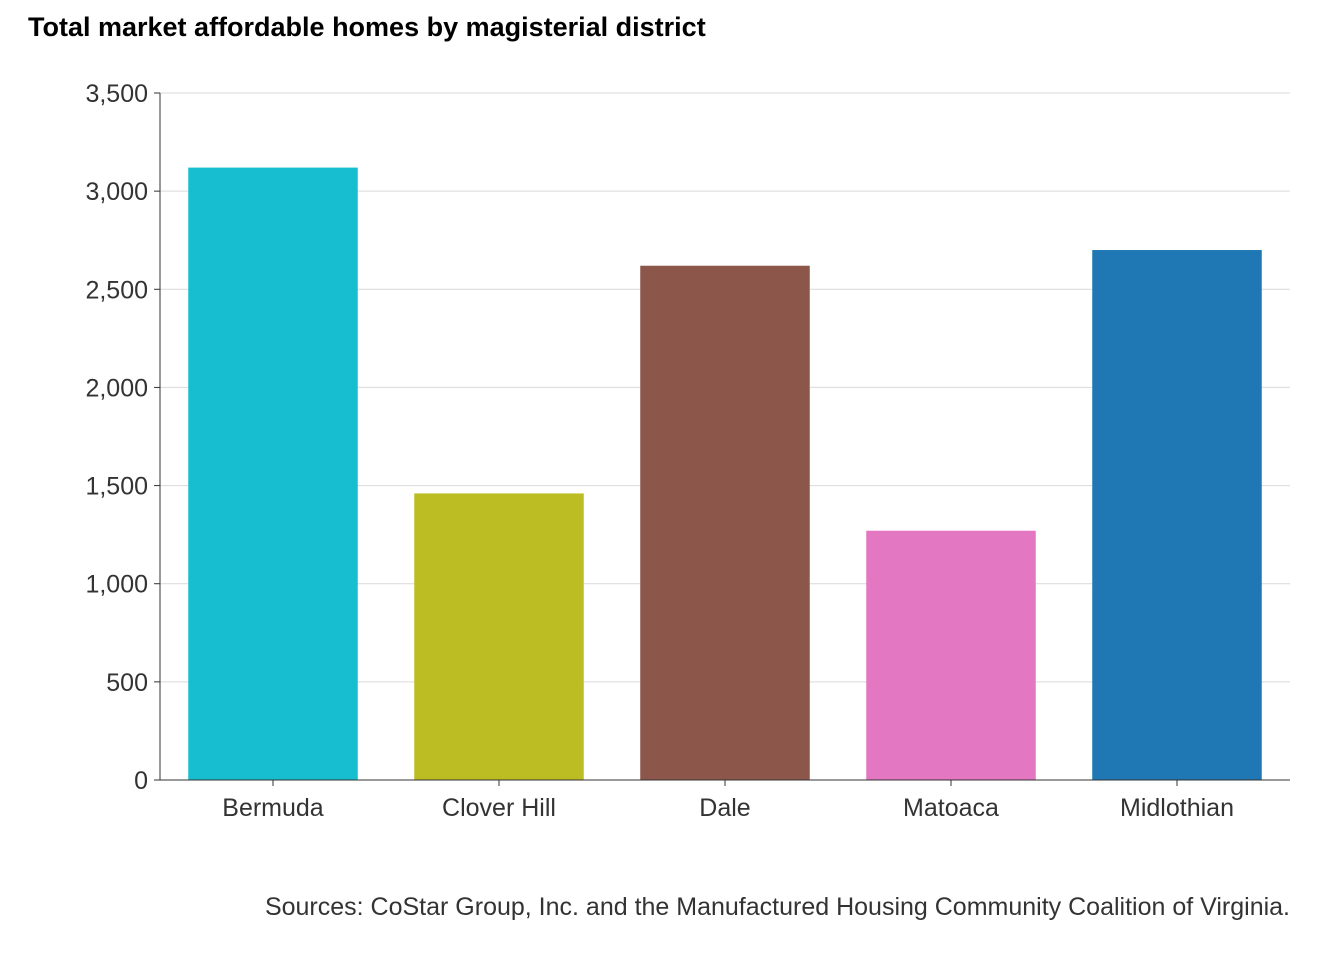  What do you see at coordinates (1177, 808) in the screenshot?
I see `x-tick-label: Midlothian` at bounding box center [1177, 808].